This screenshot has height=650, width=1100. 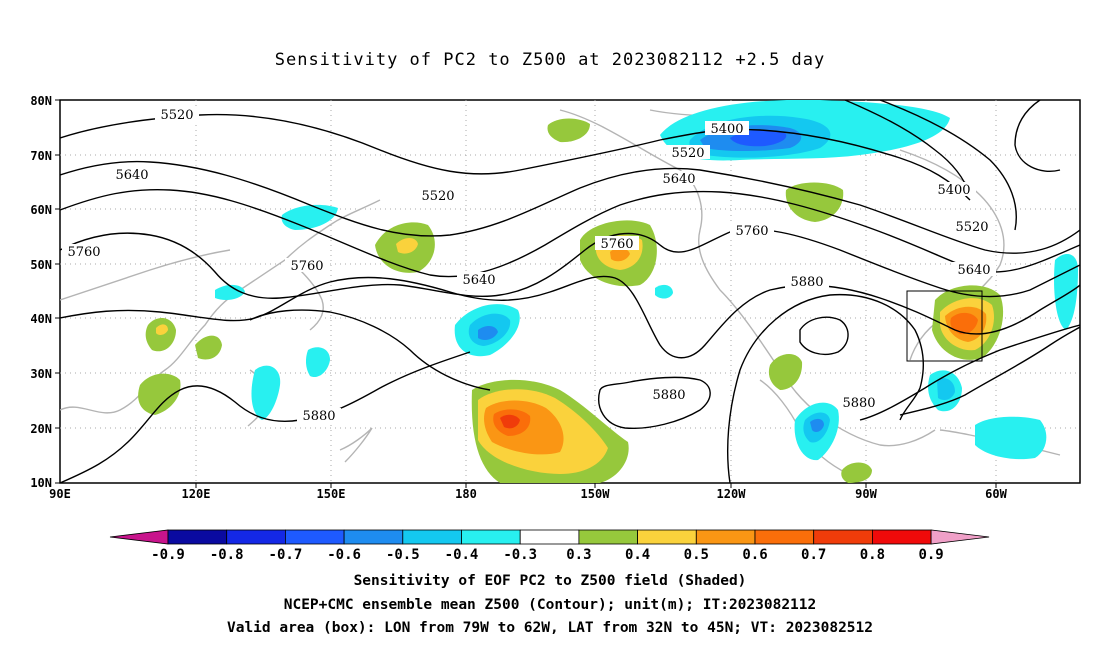 I want to click on lon-tick-label: 90E, so click(x=60, y=494).